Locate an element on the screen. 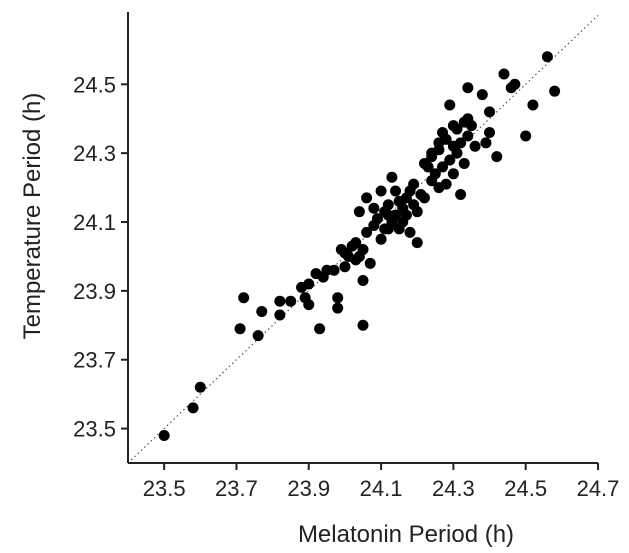  y-axis-title: Temperature Period (h) is located at coordinates (32, 216).